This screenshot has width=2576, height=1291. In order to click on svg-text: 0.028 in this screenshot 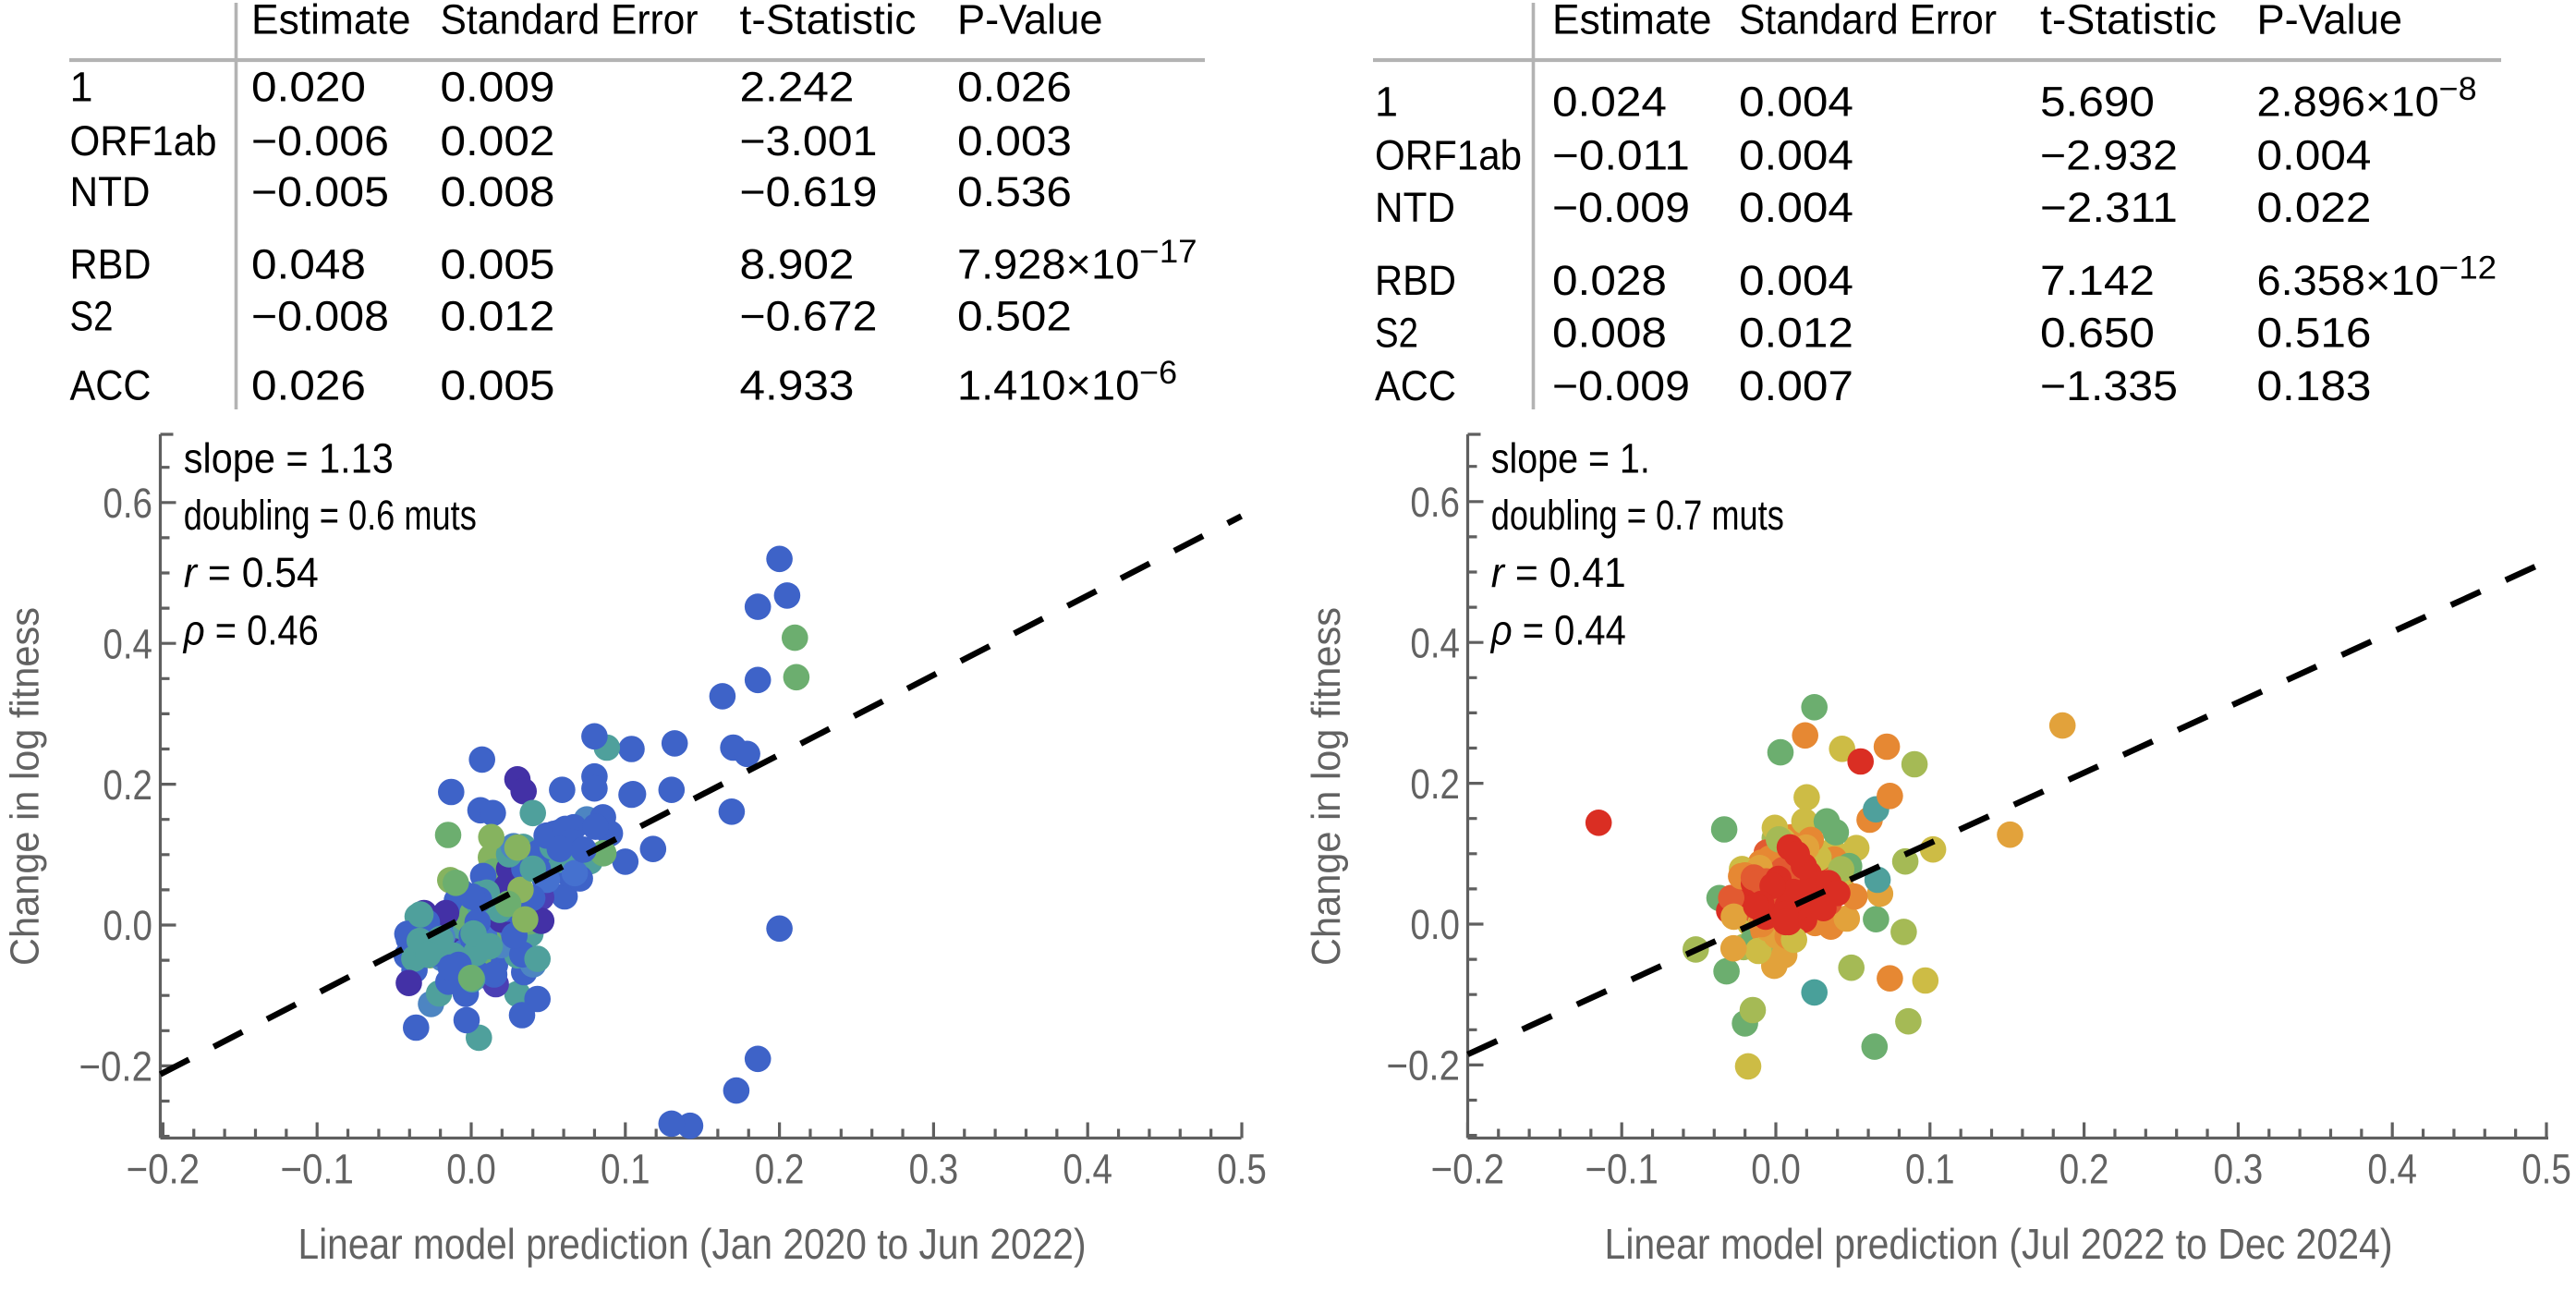, I will do `click(1609, 280)`.